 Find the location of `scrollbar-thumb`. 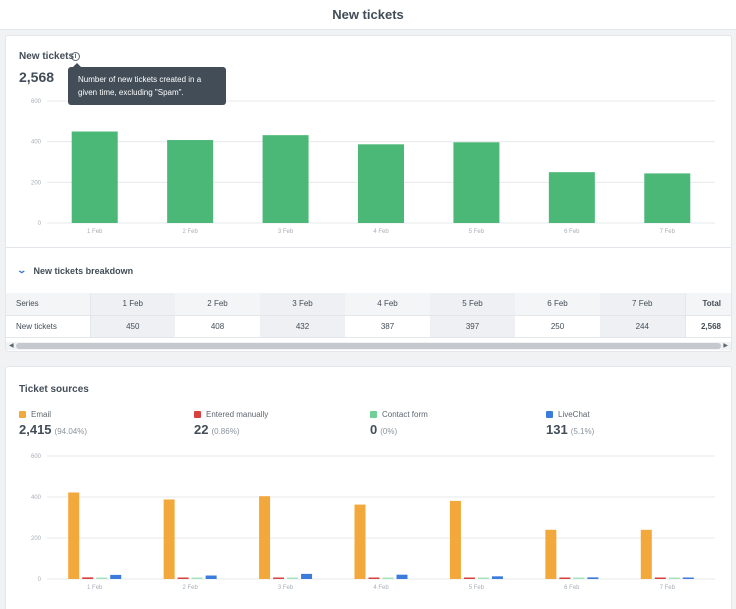

scrollbar-thumb is located at coordinates (368, 346).